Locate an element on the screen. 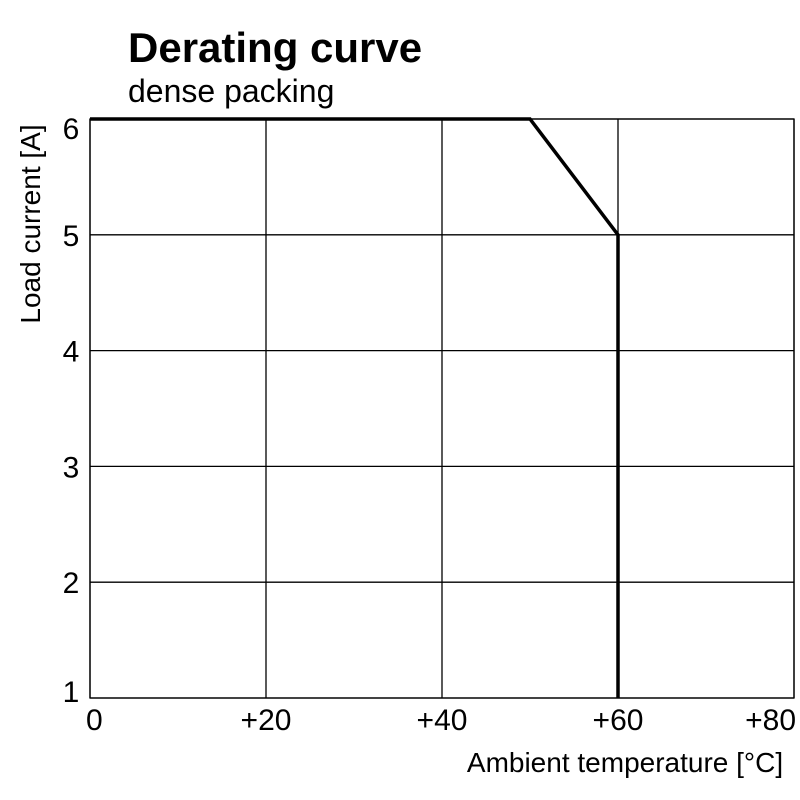 The image size is (800, 800). y-tick-label: 6 is located at coordinates (71, 129).